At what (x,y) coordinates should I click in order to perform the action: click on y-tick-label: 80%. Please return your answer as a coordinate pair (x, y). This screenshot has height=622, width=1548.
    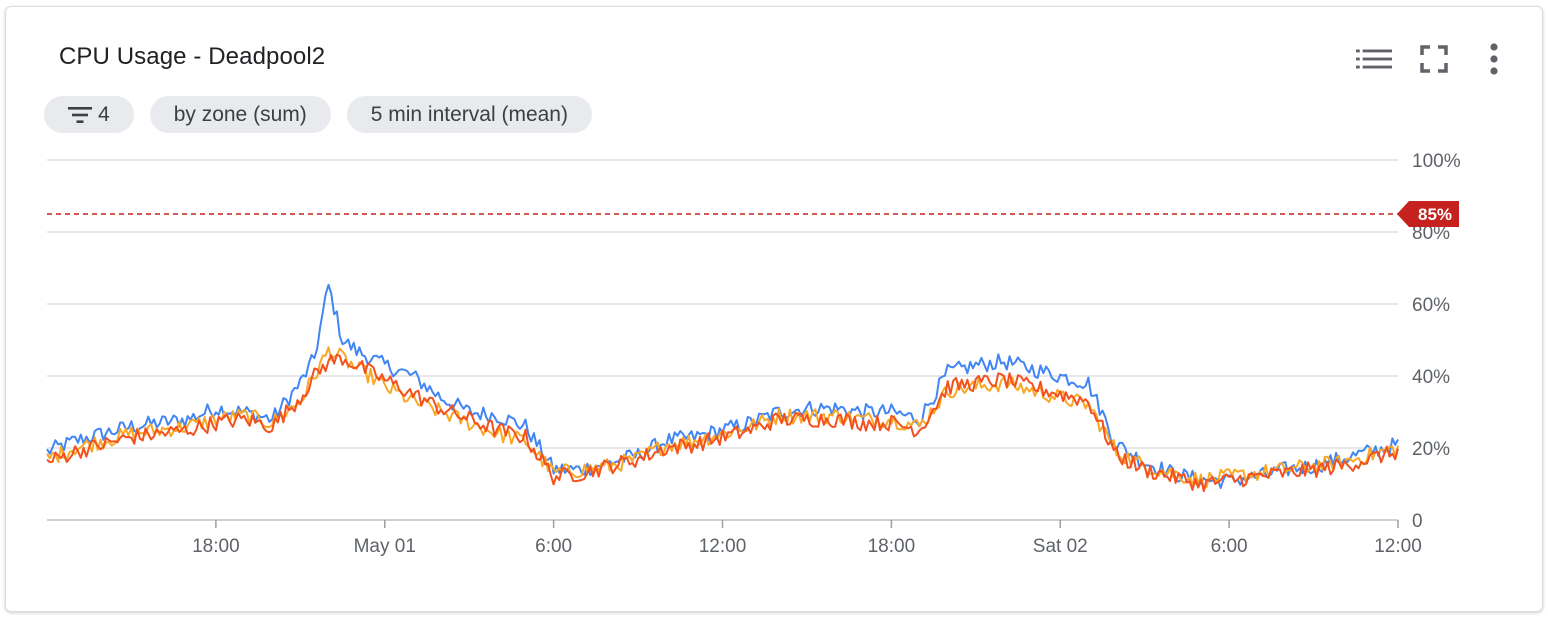
    Looking at the image, I should click on (1431, 233).